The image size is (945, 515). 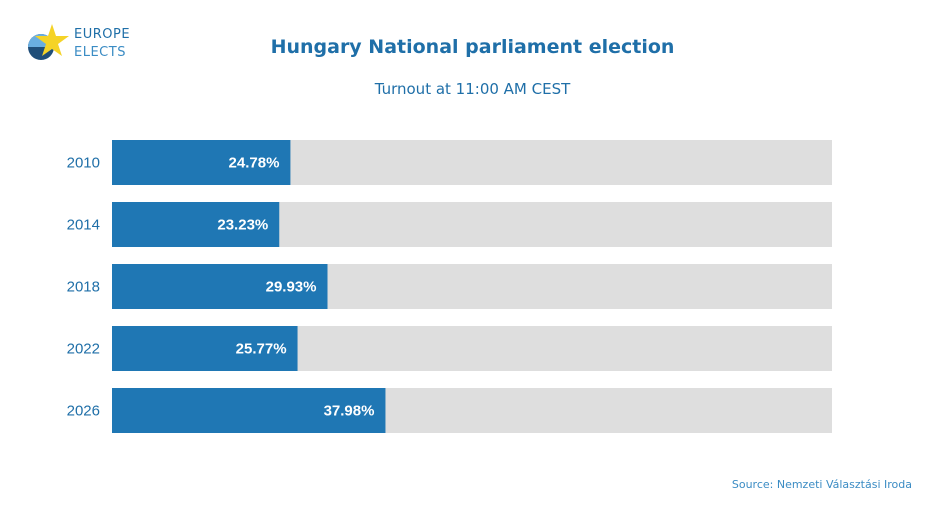 I want to click on bar-2010, so click(x=201, y=162).